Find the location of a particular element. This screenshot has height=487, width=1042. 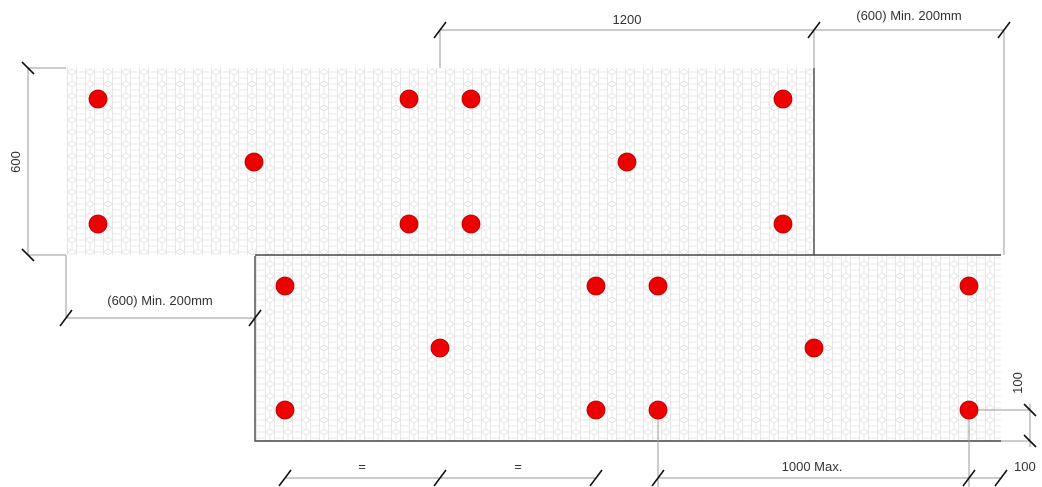

top-right-gap-label: (600) Min. 200mm is located at coordinates (908, 15).